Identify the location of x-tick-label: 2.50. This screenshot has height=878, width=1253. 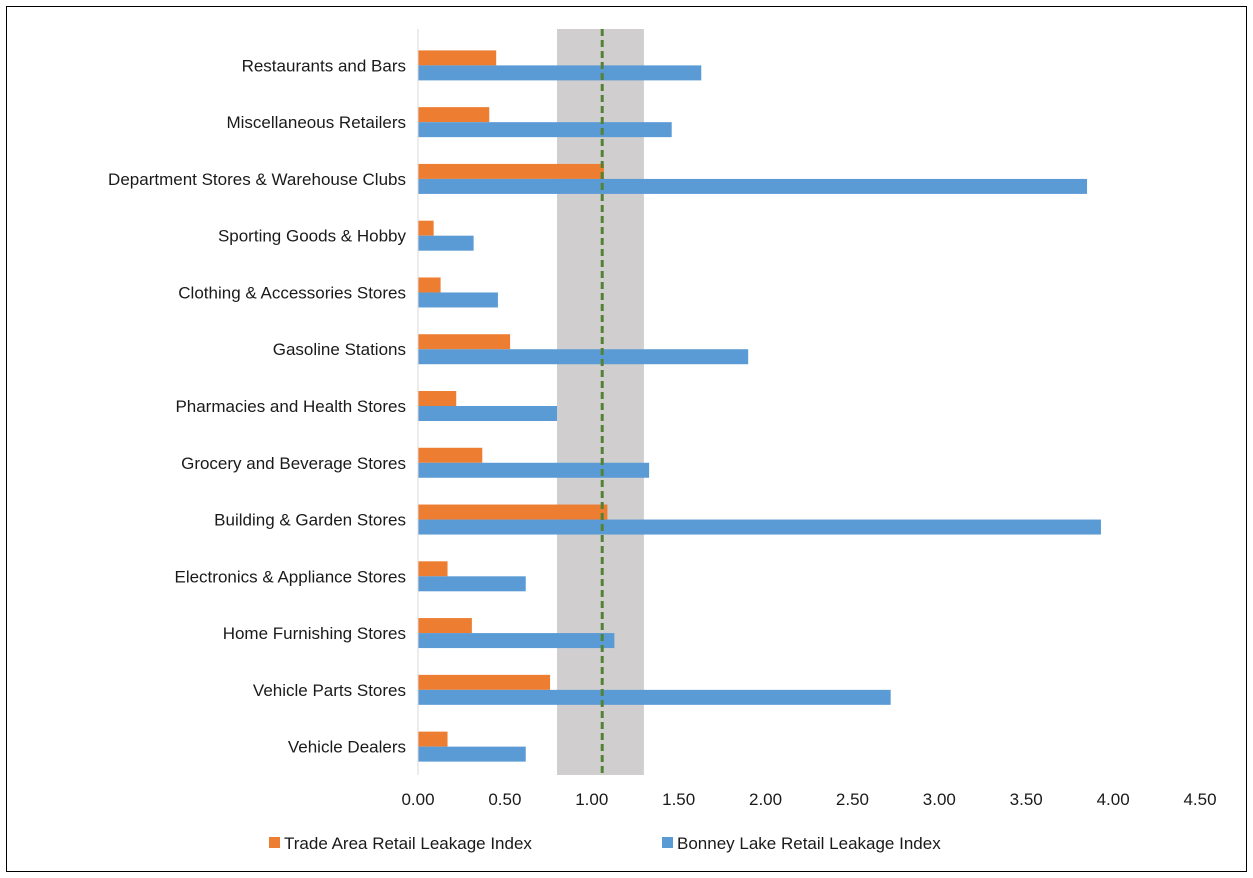
(852, 799).